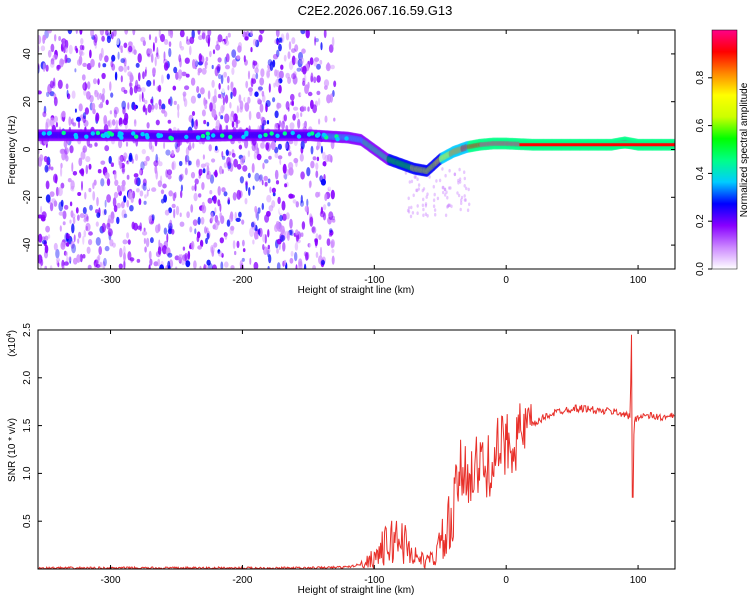 The image size is (750, 600). I want to click on x-tick-label: -200, so click(242, 580).